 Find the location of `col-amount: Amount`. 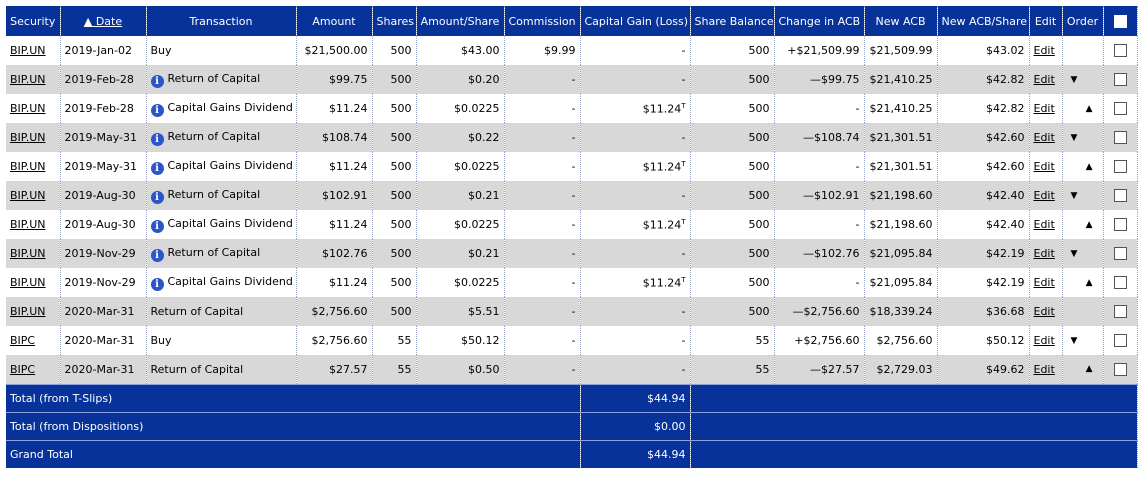

col-amount: Amount is located at coordinates (334, 21).